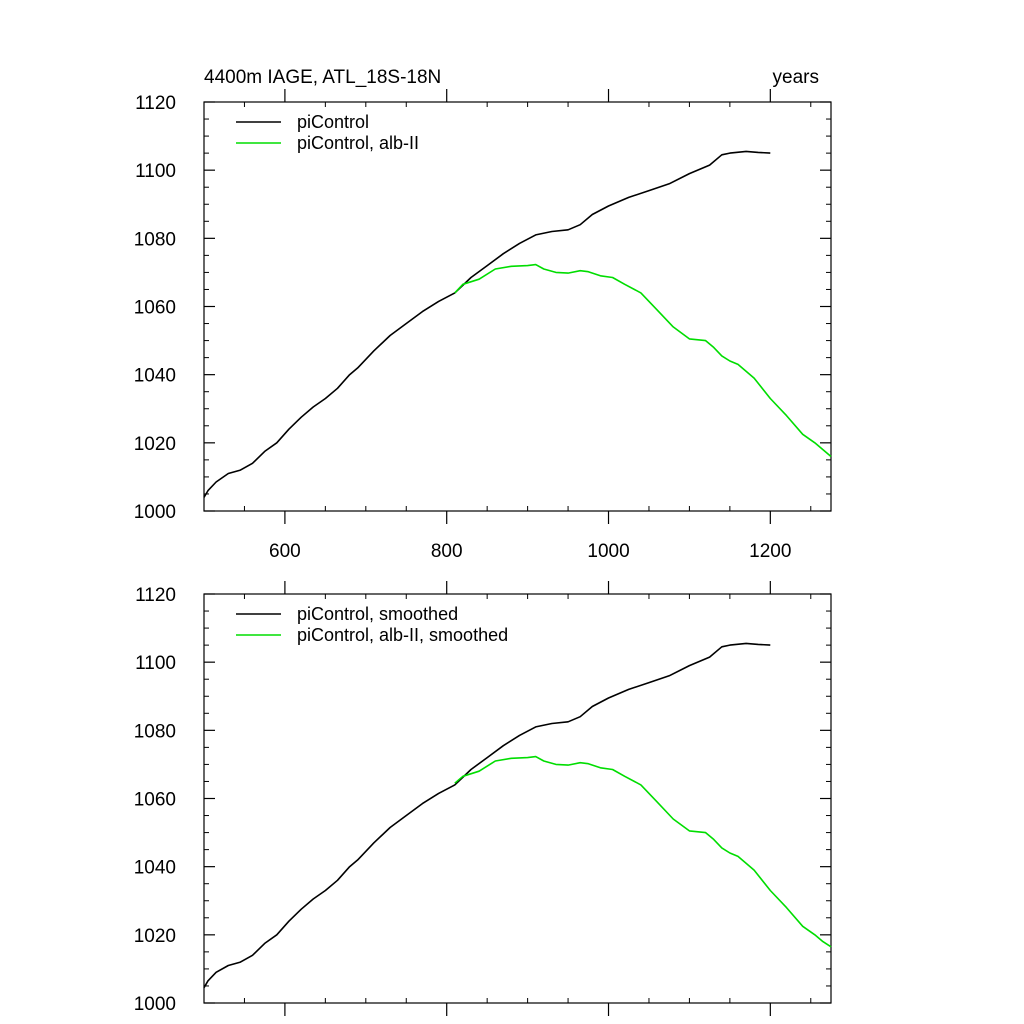 This screenshot has width=1024, height=1024. What do you see at coordinates (155, 444) in the screenshot?
I see `top-y-tick-label: 1020` at bounding box center [155, 444].